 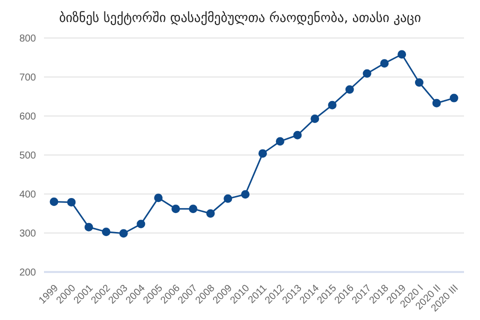 I want to click on y-tick-label: 200, so click(x=27, y=273).